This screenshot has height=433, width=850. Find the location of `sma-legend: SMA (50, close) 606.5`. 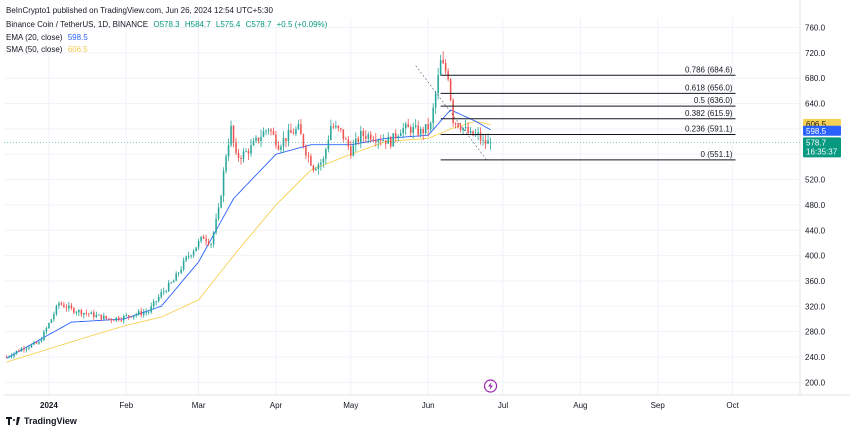

sma-legend: SMA (50, close) 606.5 is located at coordinates (48, 49).